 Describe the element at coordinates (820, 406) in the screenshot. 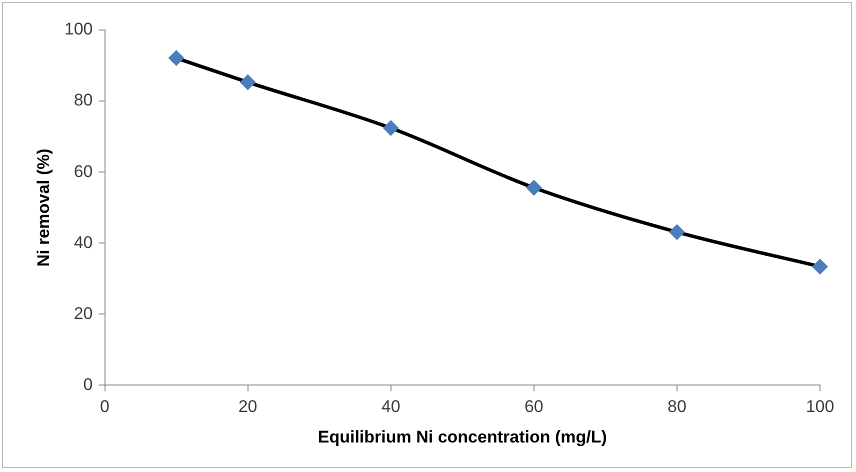

I see `x-tick-label: 100` at that location.